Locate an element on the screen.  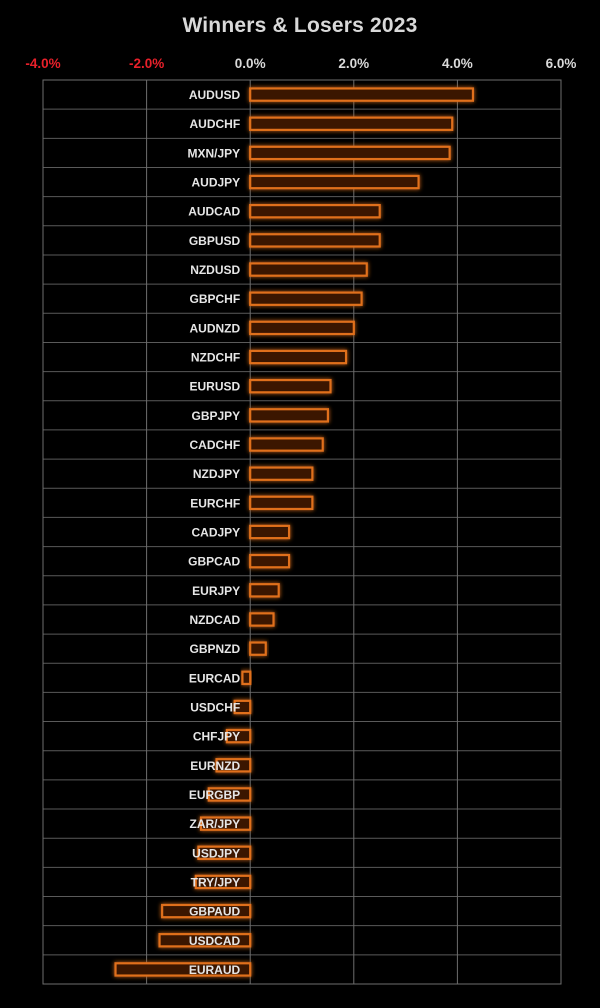
category-label: AUDCHF is located at coordinates (215, 124).